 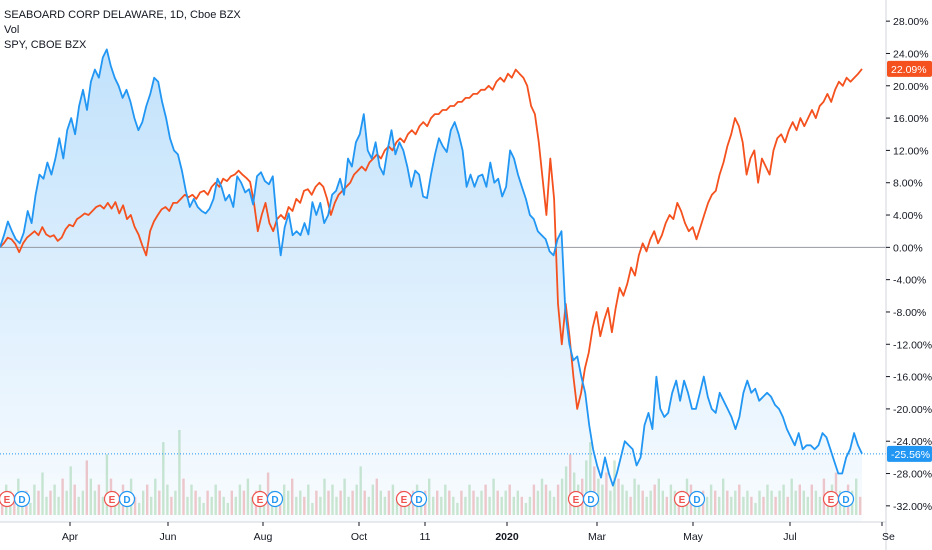 I want to click on x-tick-label: 2020, so click(x=507, y=537).